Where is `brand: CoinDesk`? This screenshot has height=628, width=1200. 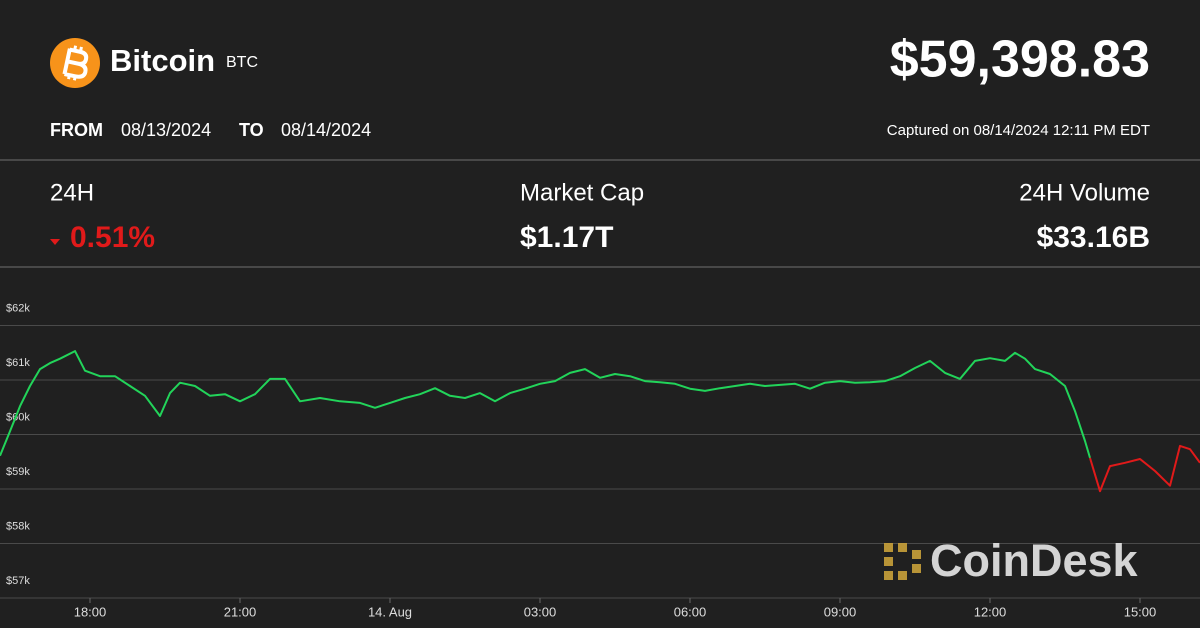
brand: CoinDesk is located at coordinates (1034, 560).